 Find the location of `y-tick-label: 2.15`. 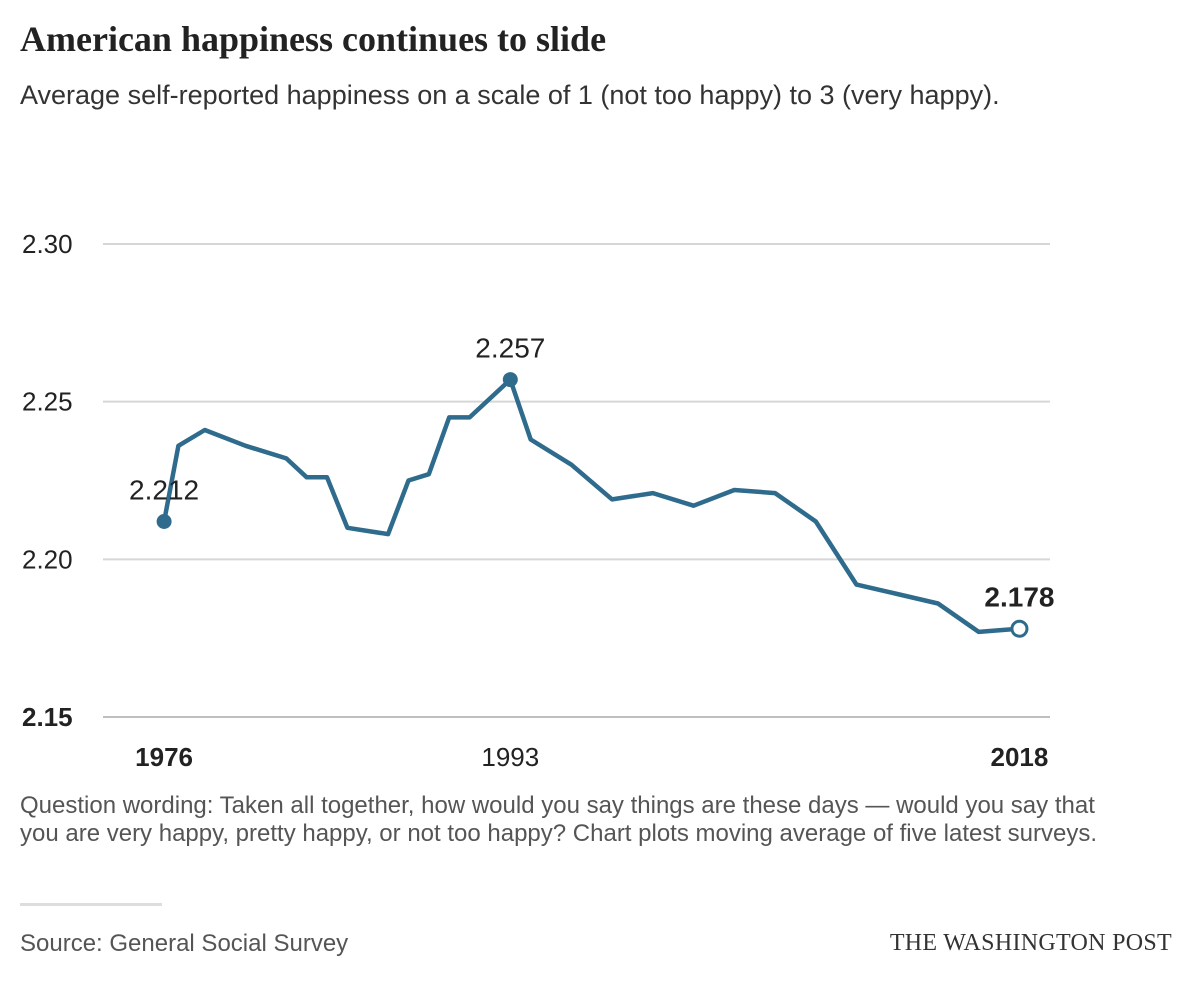

y-tick-label: 2.15 is located at coordinates (47, 717).